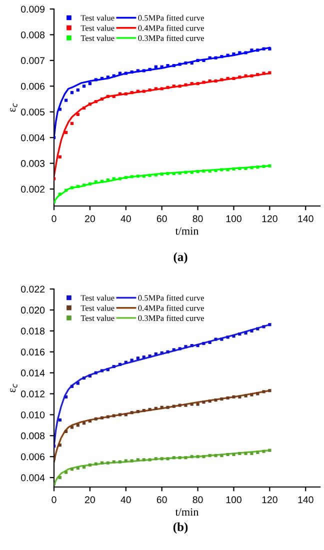 The image size is (324, 550). What do you see at coordinates (33, 112) in the screenshot?
I see `y-tick-label: 0.005` at bounding box center [33, 112].